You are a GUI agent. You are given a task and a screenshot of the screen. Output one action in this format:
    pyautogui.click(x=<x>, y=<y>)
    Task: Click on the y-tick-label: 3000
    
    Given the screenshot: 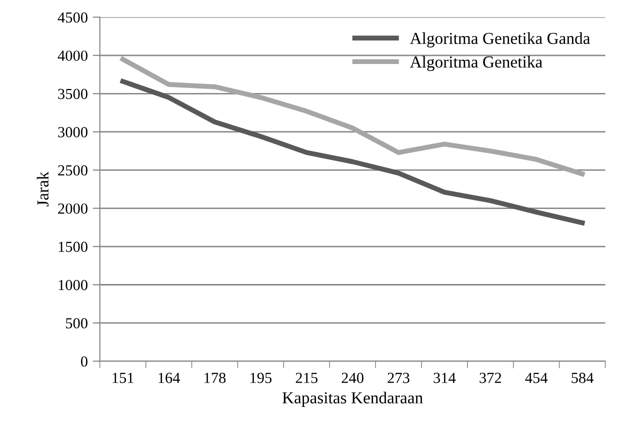 What is the action you would take?
    pyautogui.click(x=73, y=132)
    